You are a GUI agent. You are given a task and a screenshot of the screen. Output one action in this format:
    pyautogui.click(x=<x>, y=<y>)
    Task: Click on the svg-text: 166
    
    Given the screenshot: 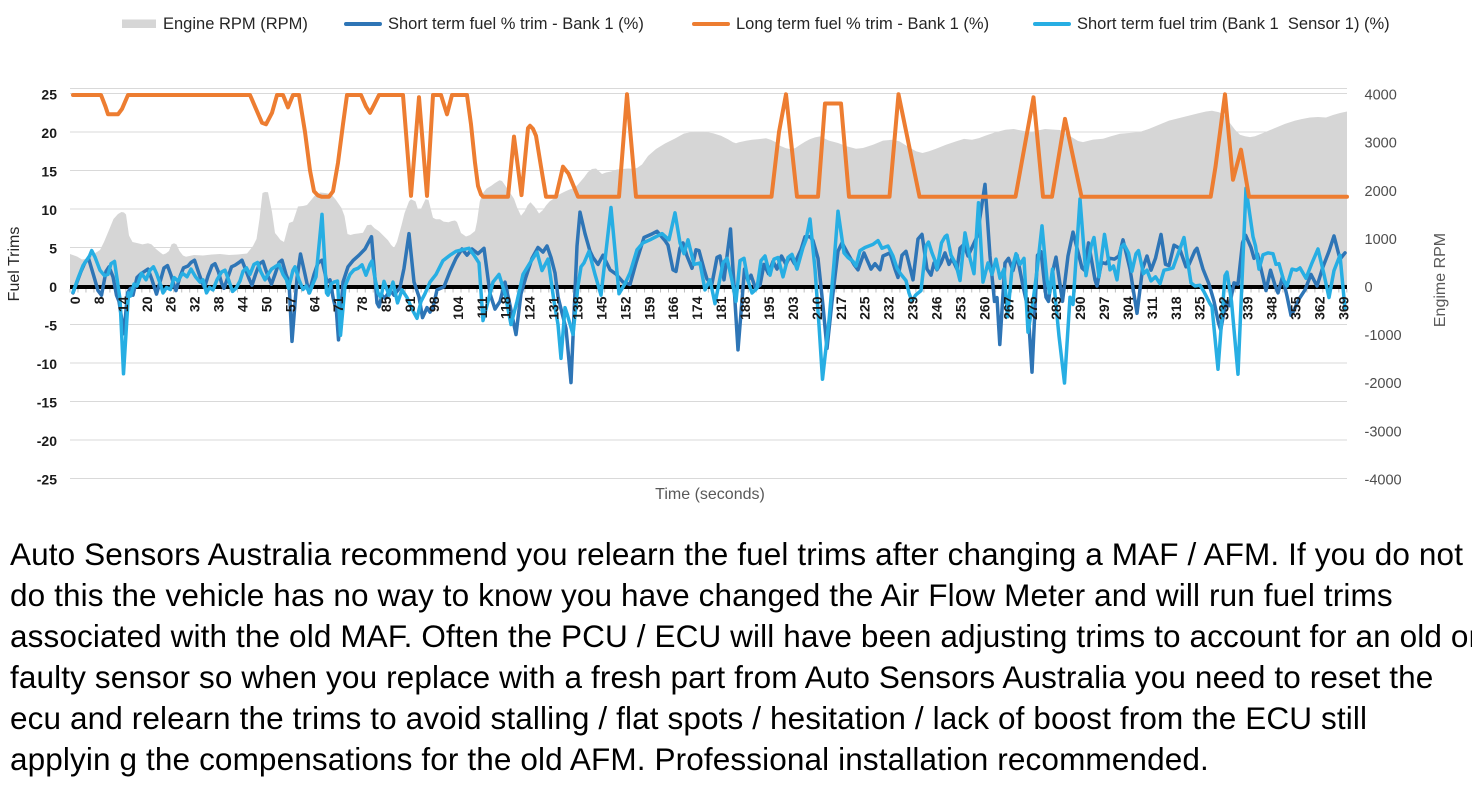 What is the action you would take?
    pyautogui.click(x=673, y=308)
    